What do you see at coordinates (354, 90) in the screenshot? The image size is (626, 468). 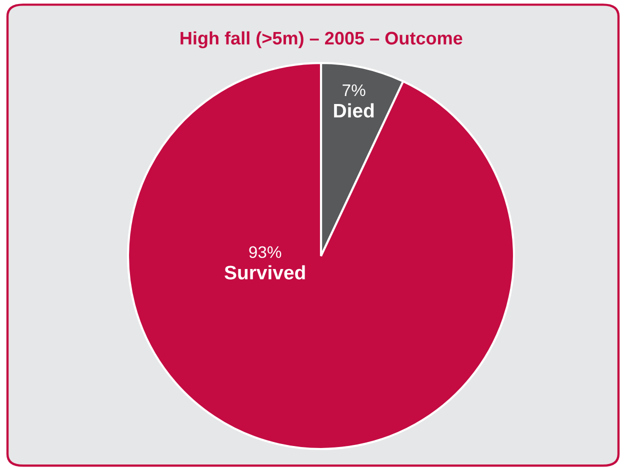 I see `data-label: 7%` at bounding box center [354, 90].